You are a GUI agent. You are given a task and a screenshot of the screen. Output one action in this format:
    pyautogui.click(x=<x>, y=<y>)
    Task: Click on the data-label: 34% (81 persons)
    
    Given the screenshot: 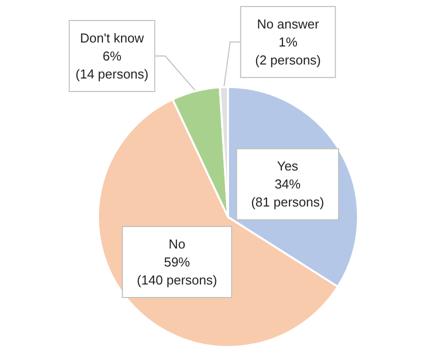 What is the action you would take?
    pyautogui.click(x=287, y=193)
    